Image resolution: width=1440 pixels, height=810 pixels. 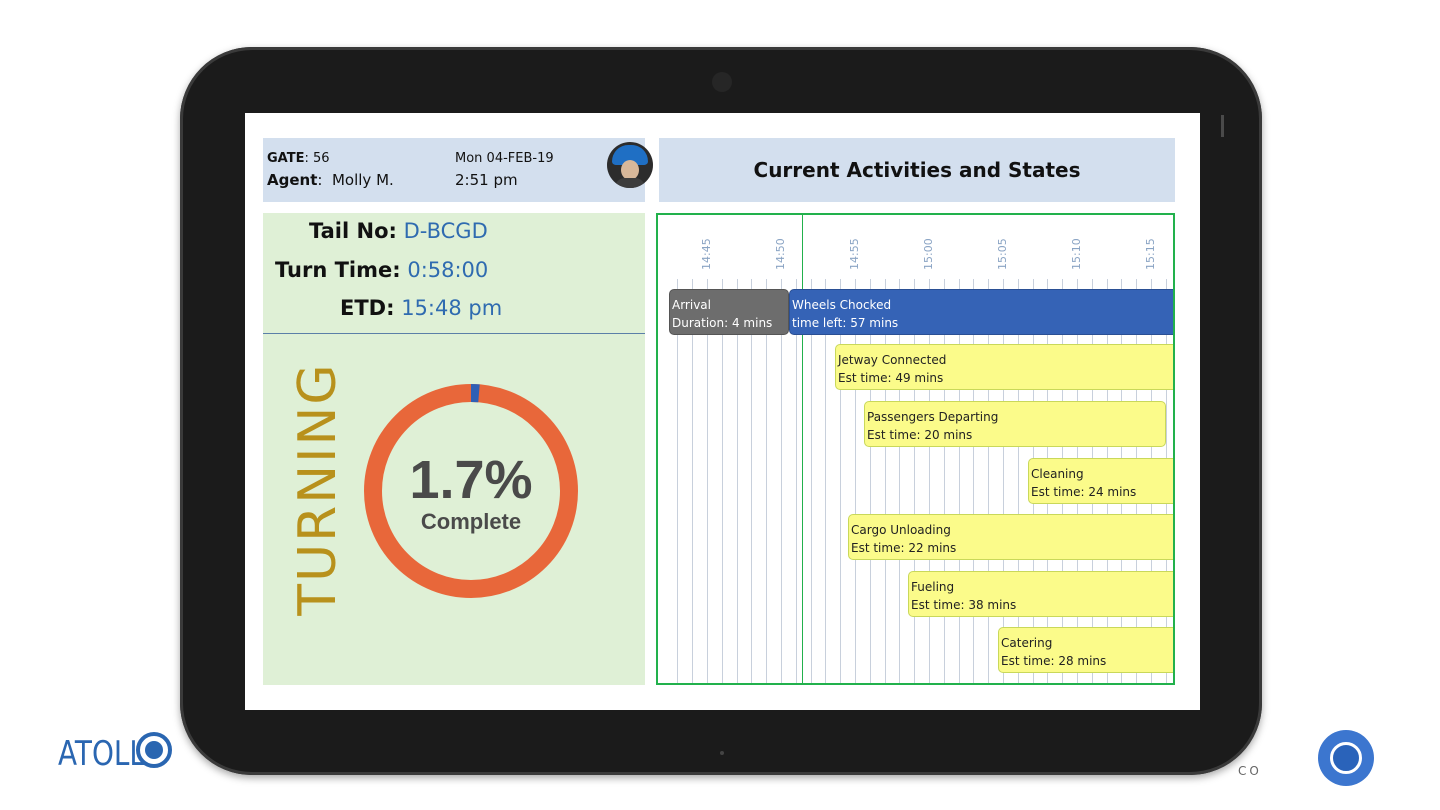 What do you see at coordinates (933, 417) in the screenshot?
I see `activity-name: Passengers Departing` at bounding box center [933, 417].